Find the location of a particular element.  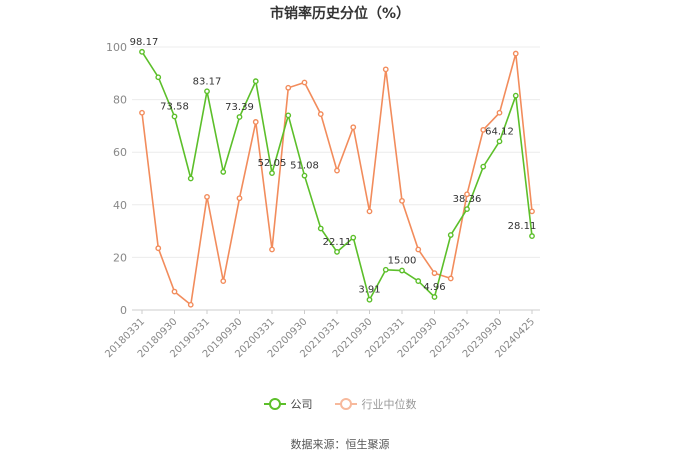

y-tick-label: 100 is located at coordinates (116, 47).